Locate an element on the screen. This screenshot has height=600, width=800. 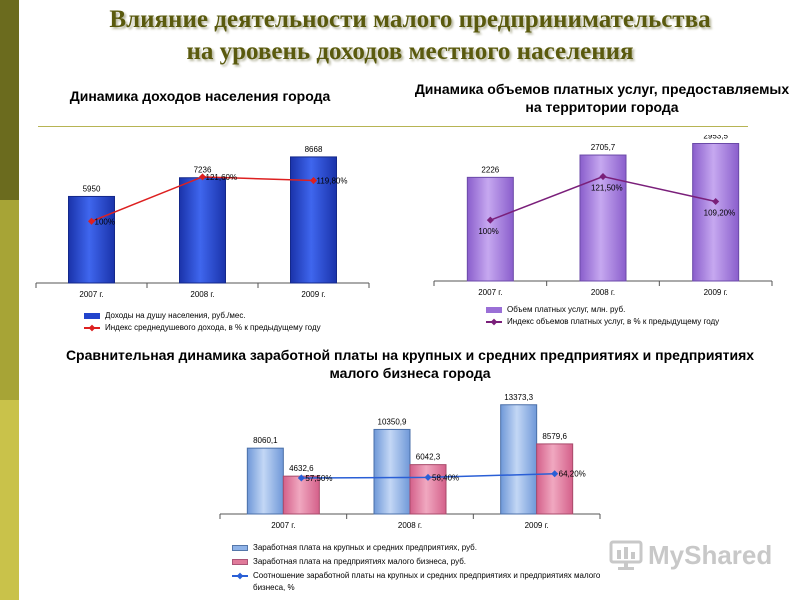
line-value-label: 121,50% is located at coordinates (607, 188).